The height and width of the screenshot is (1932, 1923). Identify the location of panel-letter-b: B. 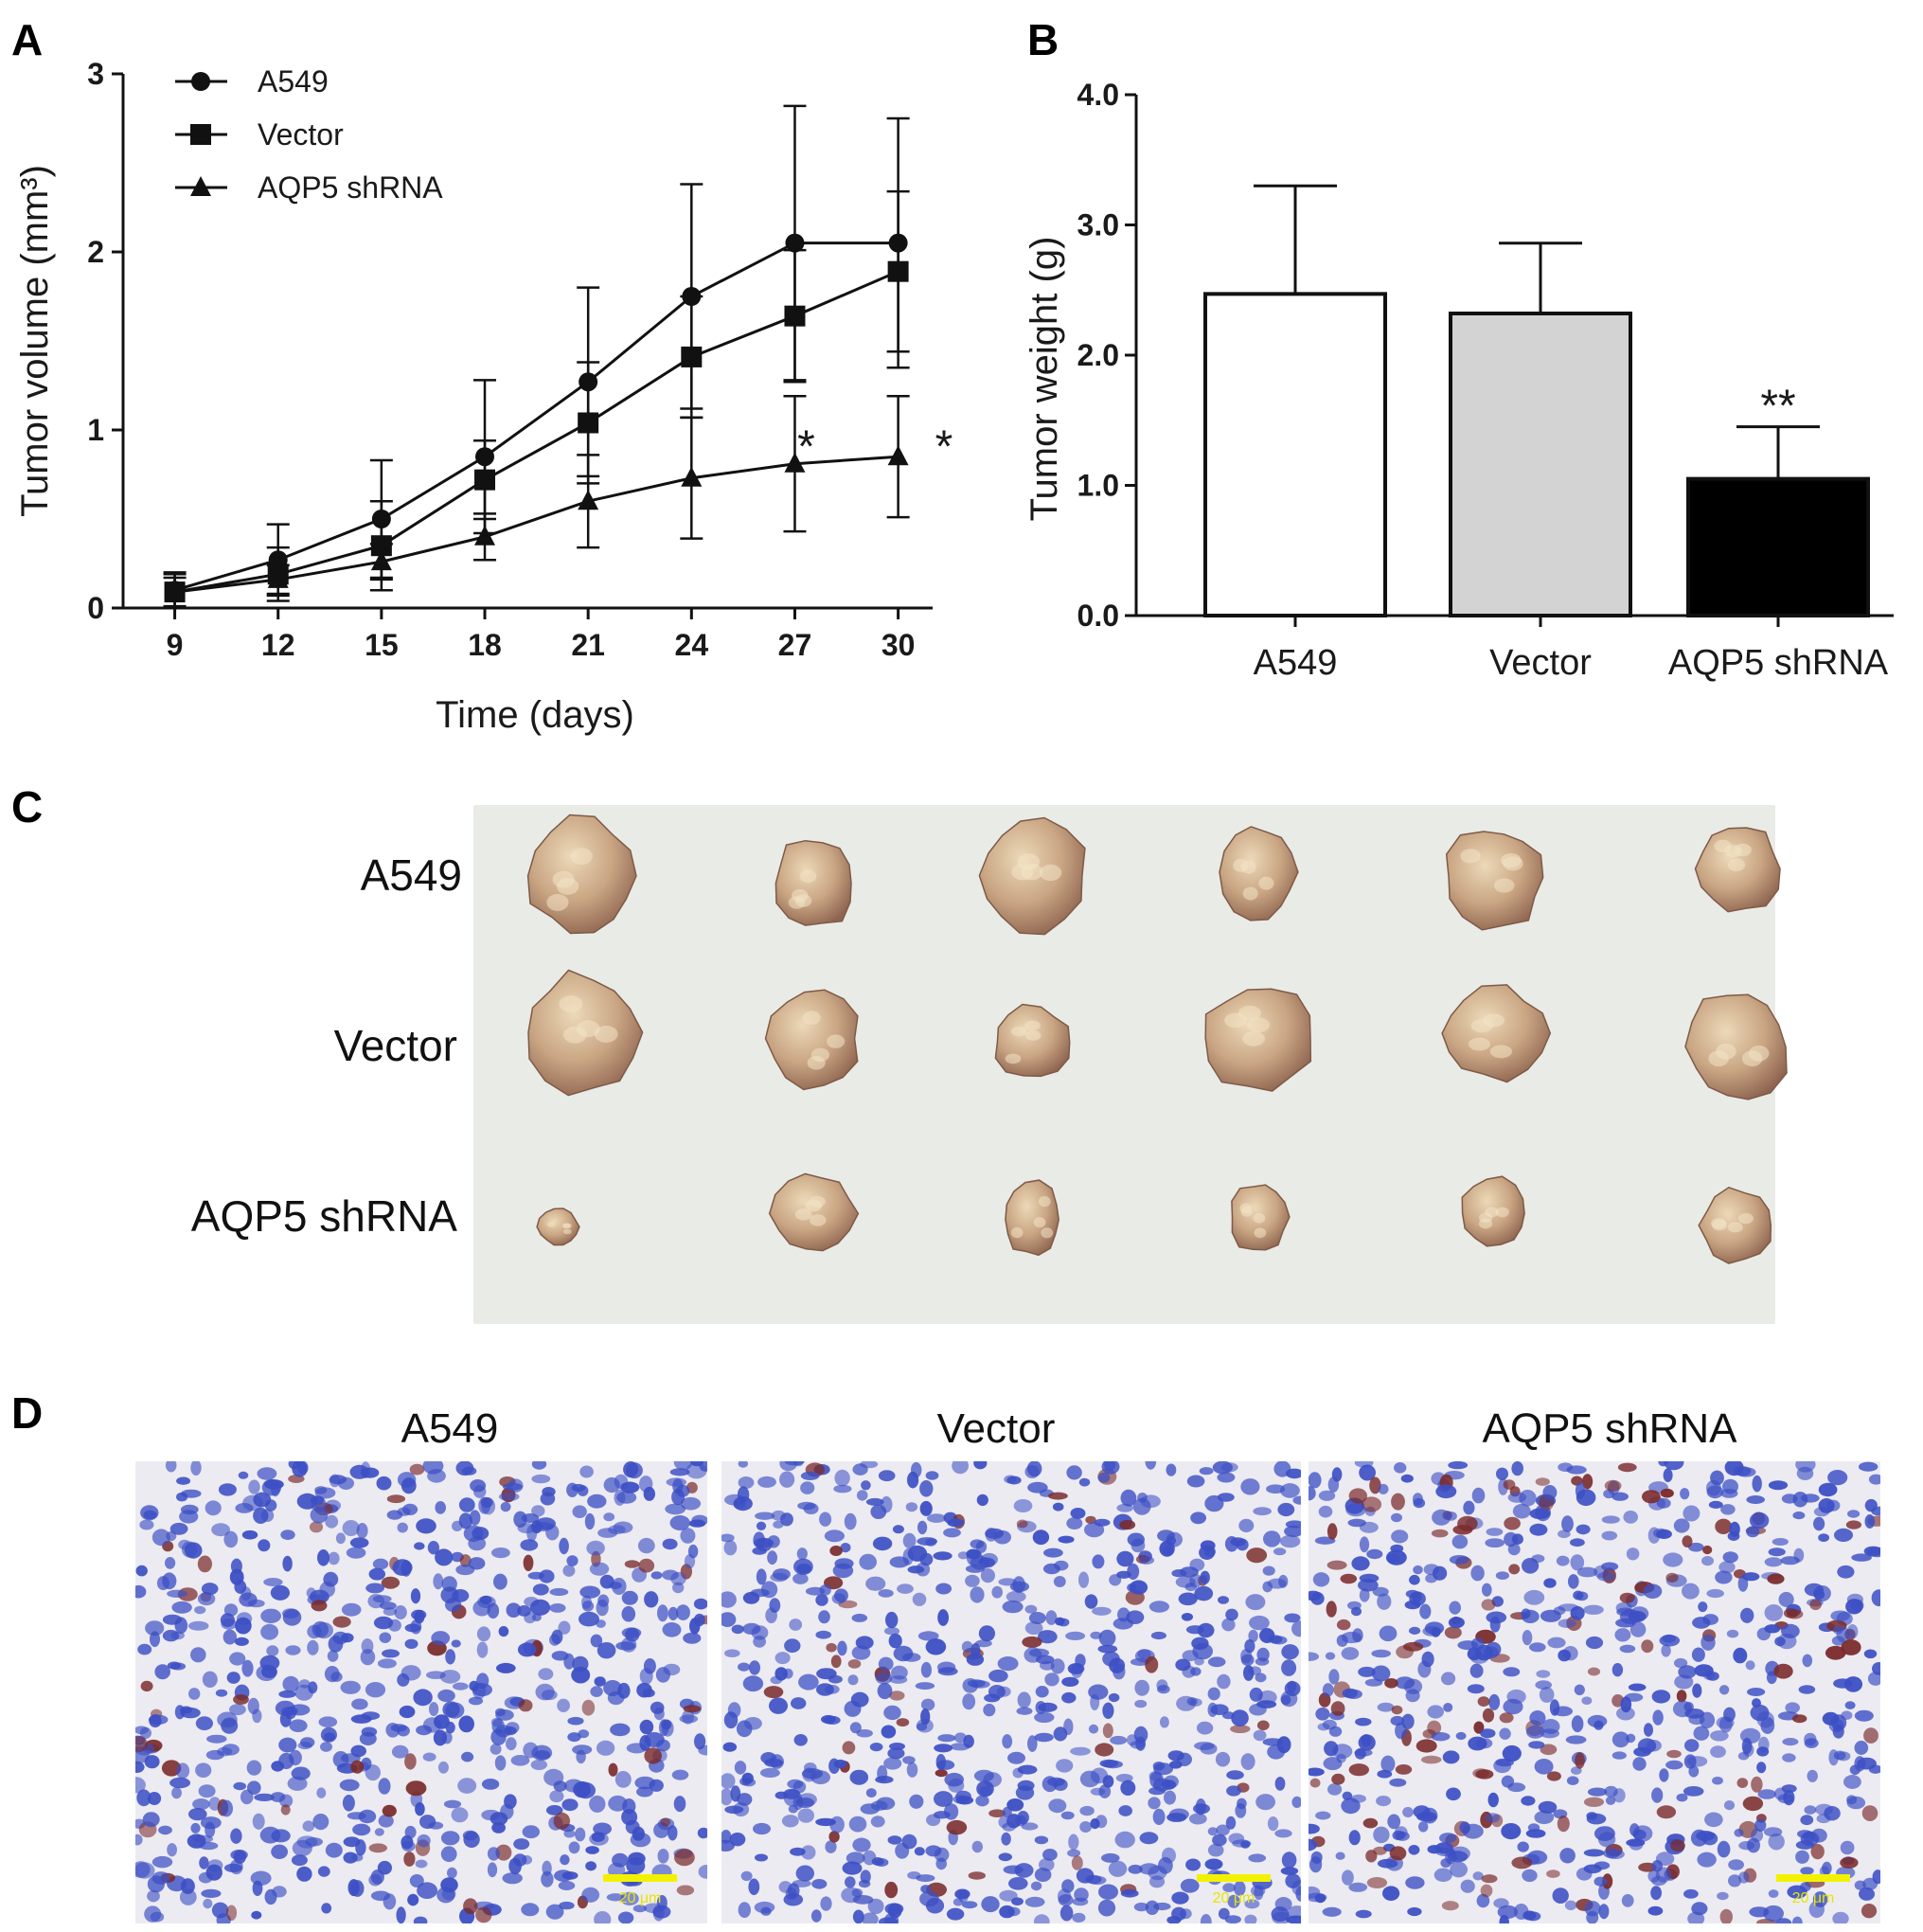
(1043, 39).